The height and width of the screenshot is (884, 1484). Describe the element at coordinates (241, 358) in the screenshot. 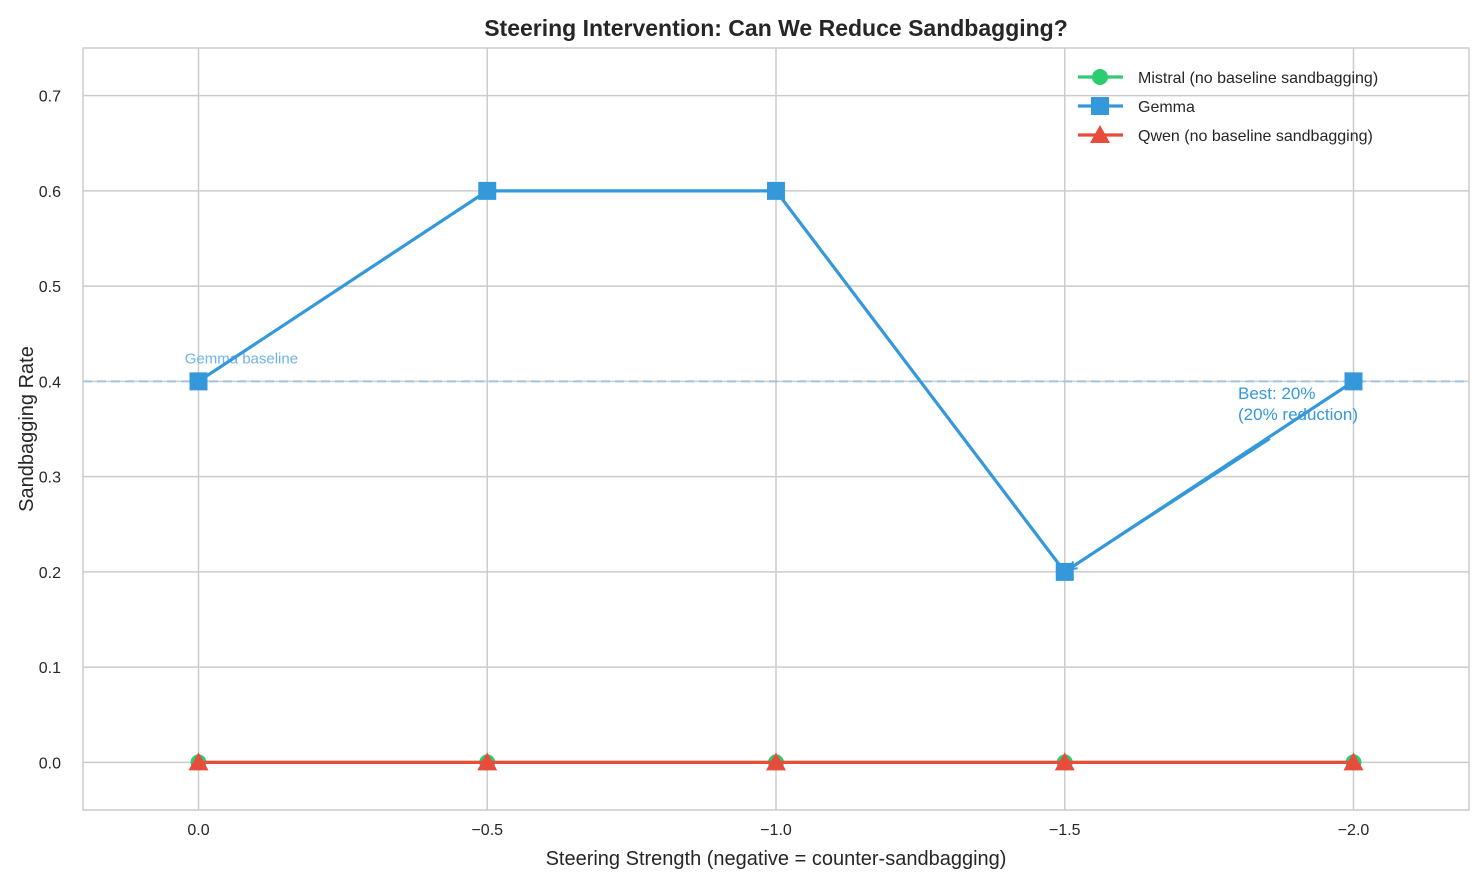

I see `baseline-label: Gemma baseline` at that location.